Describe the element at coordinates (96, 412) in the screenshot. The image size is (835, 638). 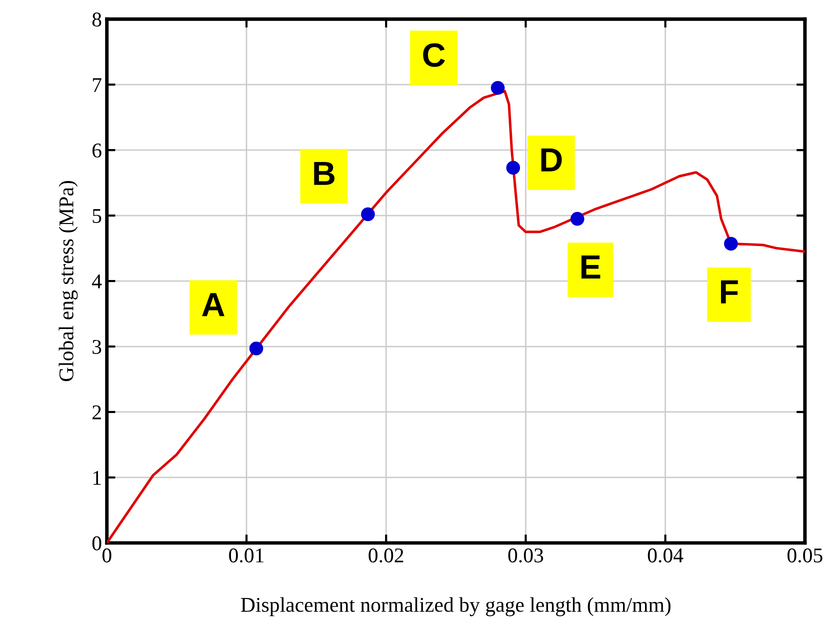
I see `y-tick-label: 2` at that location.